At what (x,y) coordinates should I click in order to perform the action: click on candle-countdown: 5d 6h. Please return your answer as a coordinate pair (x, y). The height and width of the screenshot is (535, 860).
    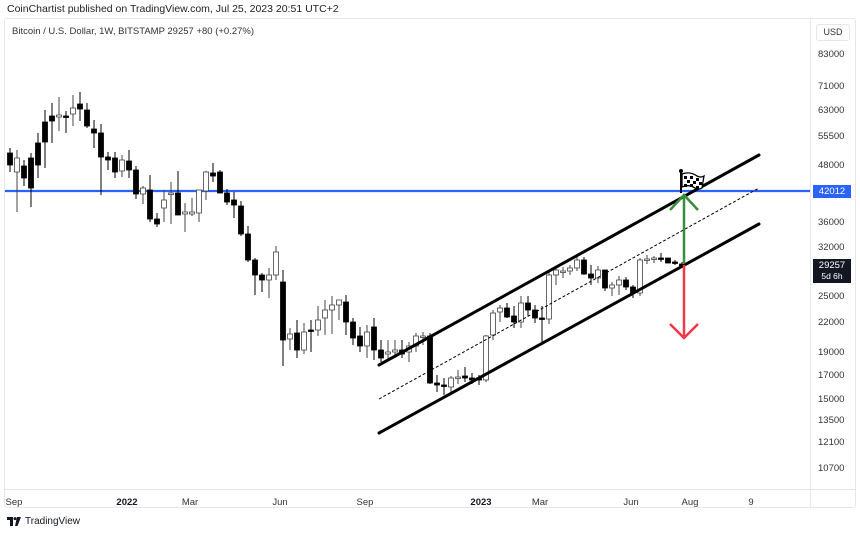
    Looking at the image, I should click on (832, 276).